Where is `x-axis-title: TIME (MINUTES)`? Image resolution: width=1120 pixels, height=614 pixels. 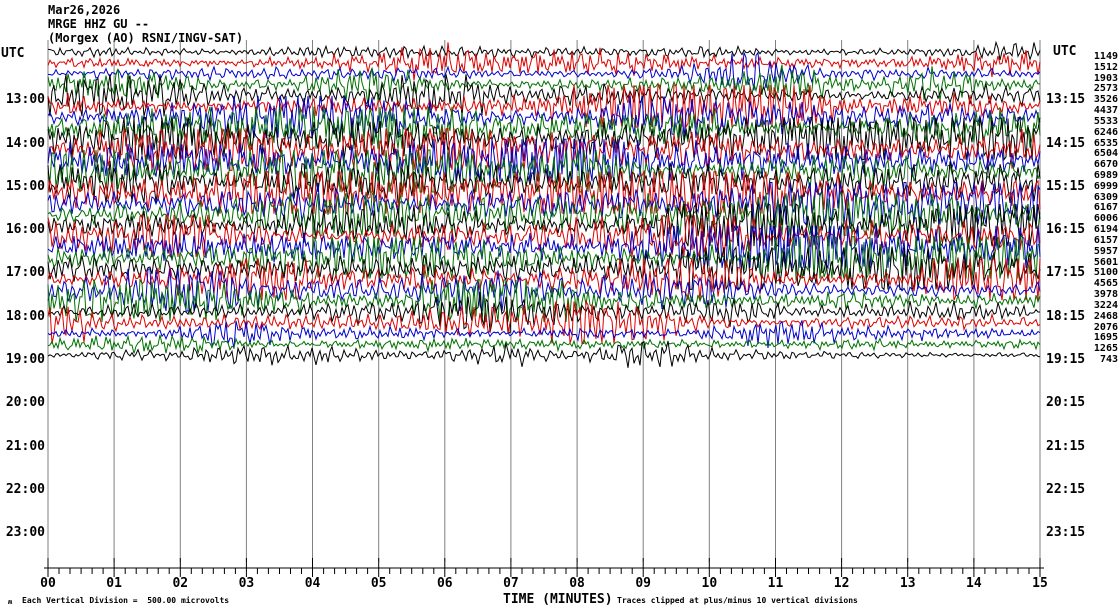 x-axis-title: TIME (MINUTES) is located at coordinates (558, 599).